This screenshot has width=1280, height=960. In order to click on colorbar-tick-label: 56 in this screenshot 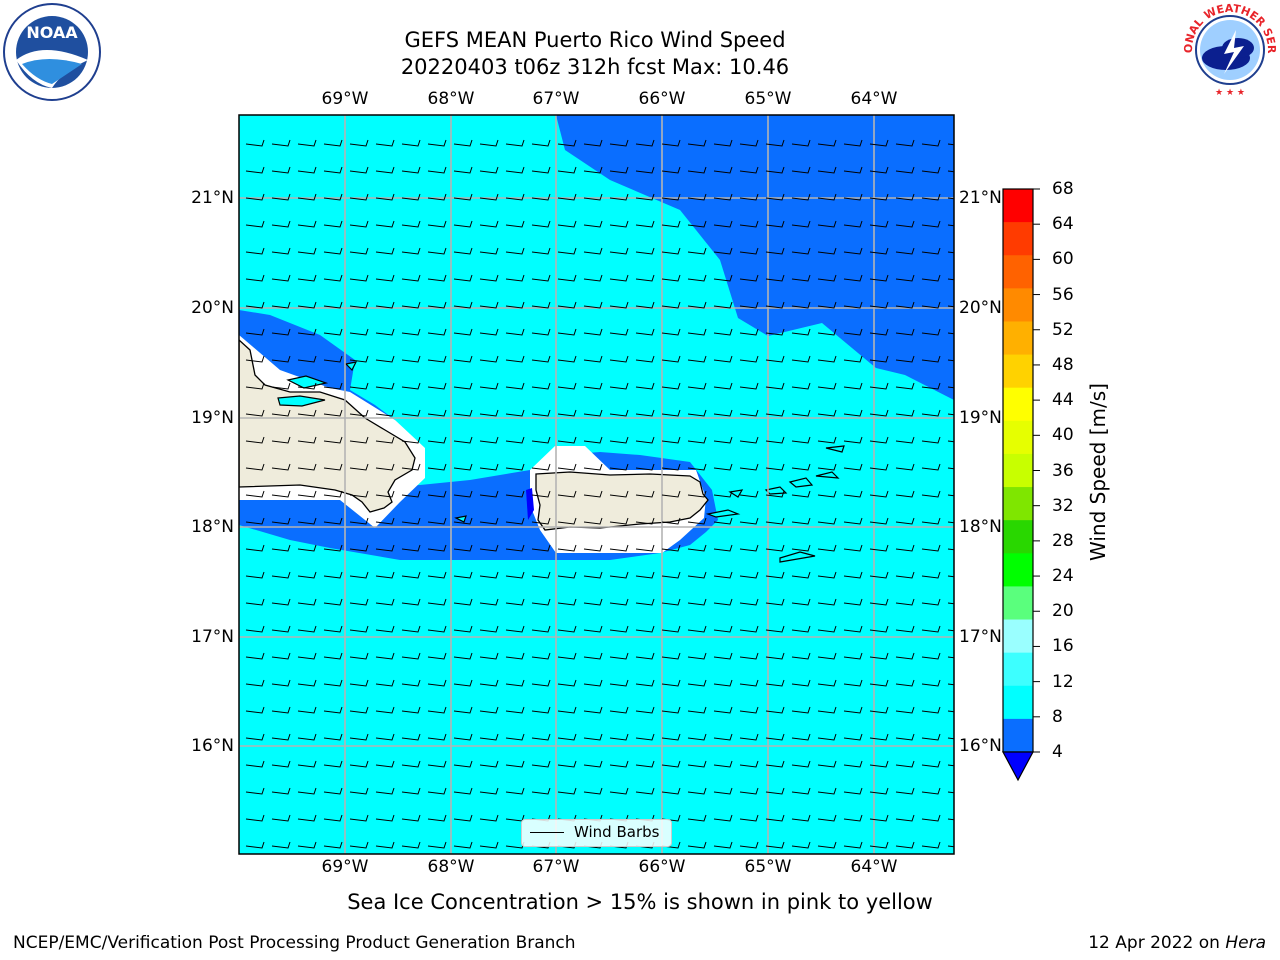, I will do `click(1063, 294)`.